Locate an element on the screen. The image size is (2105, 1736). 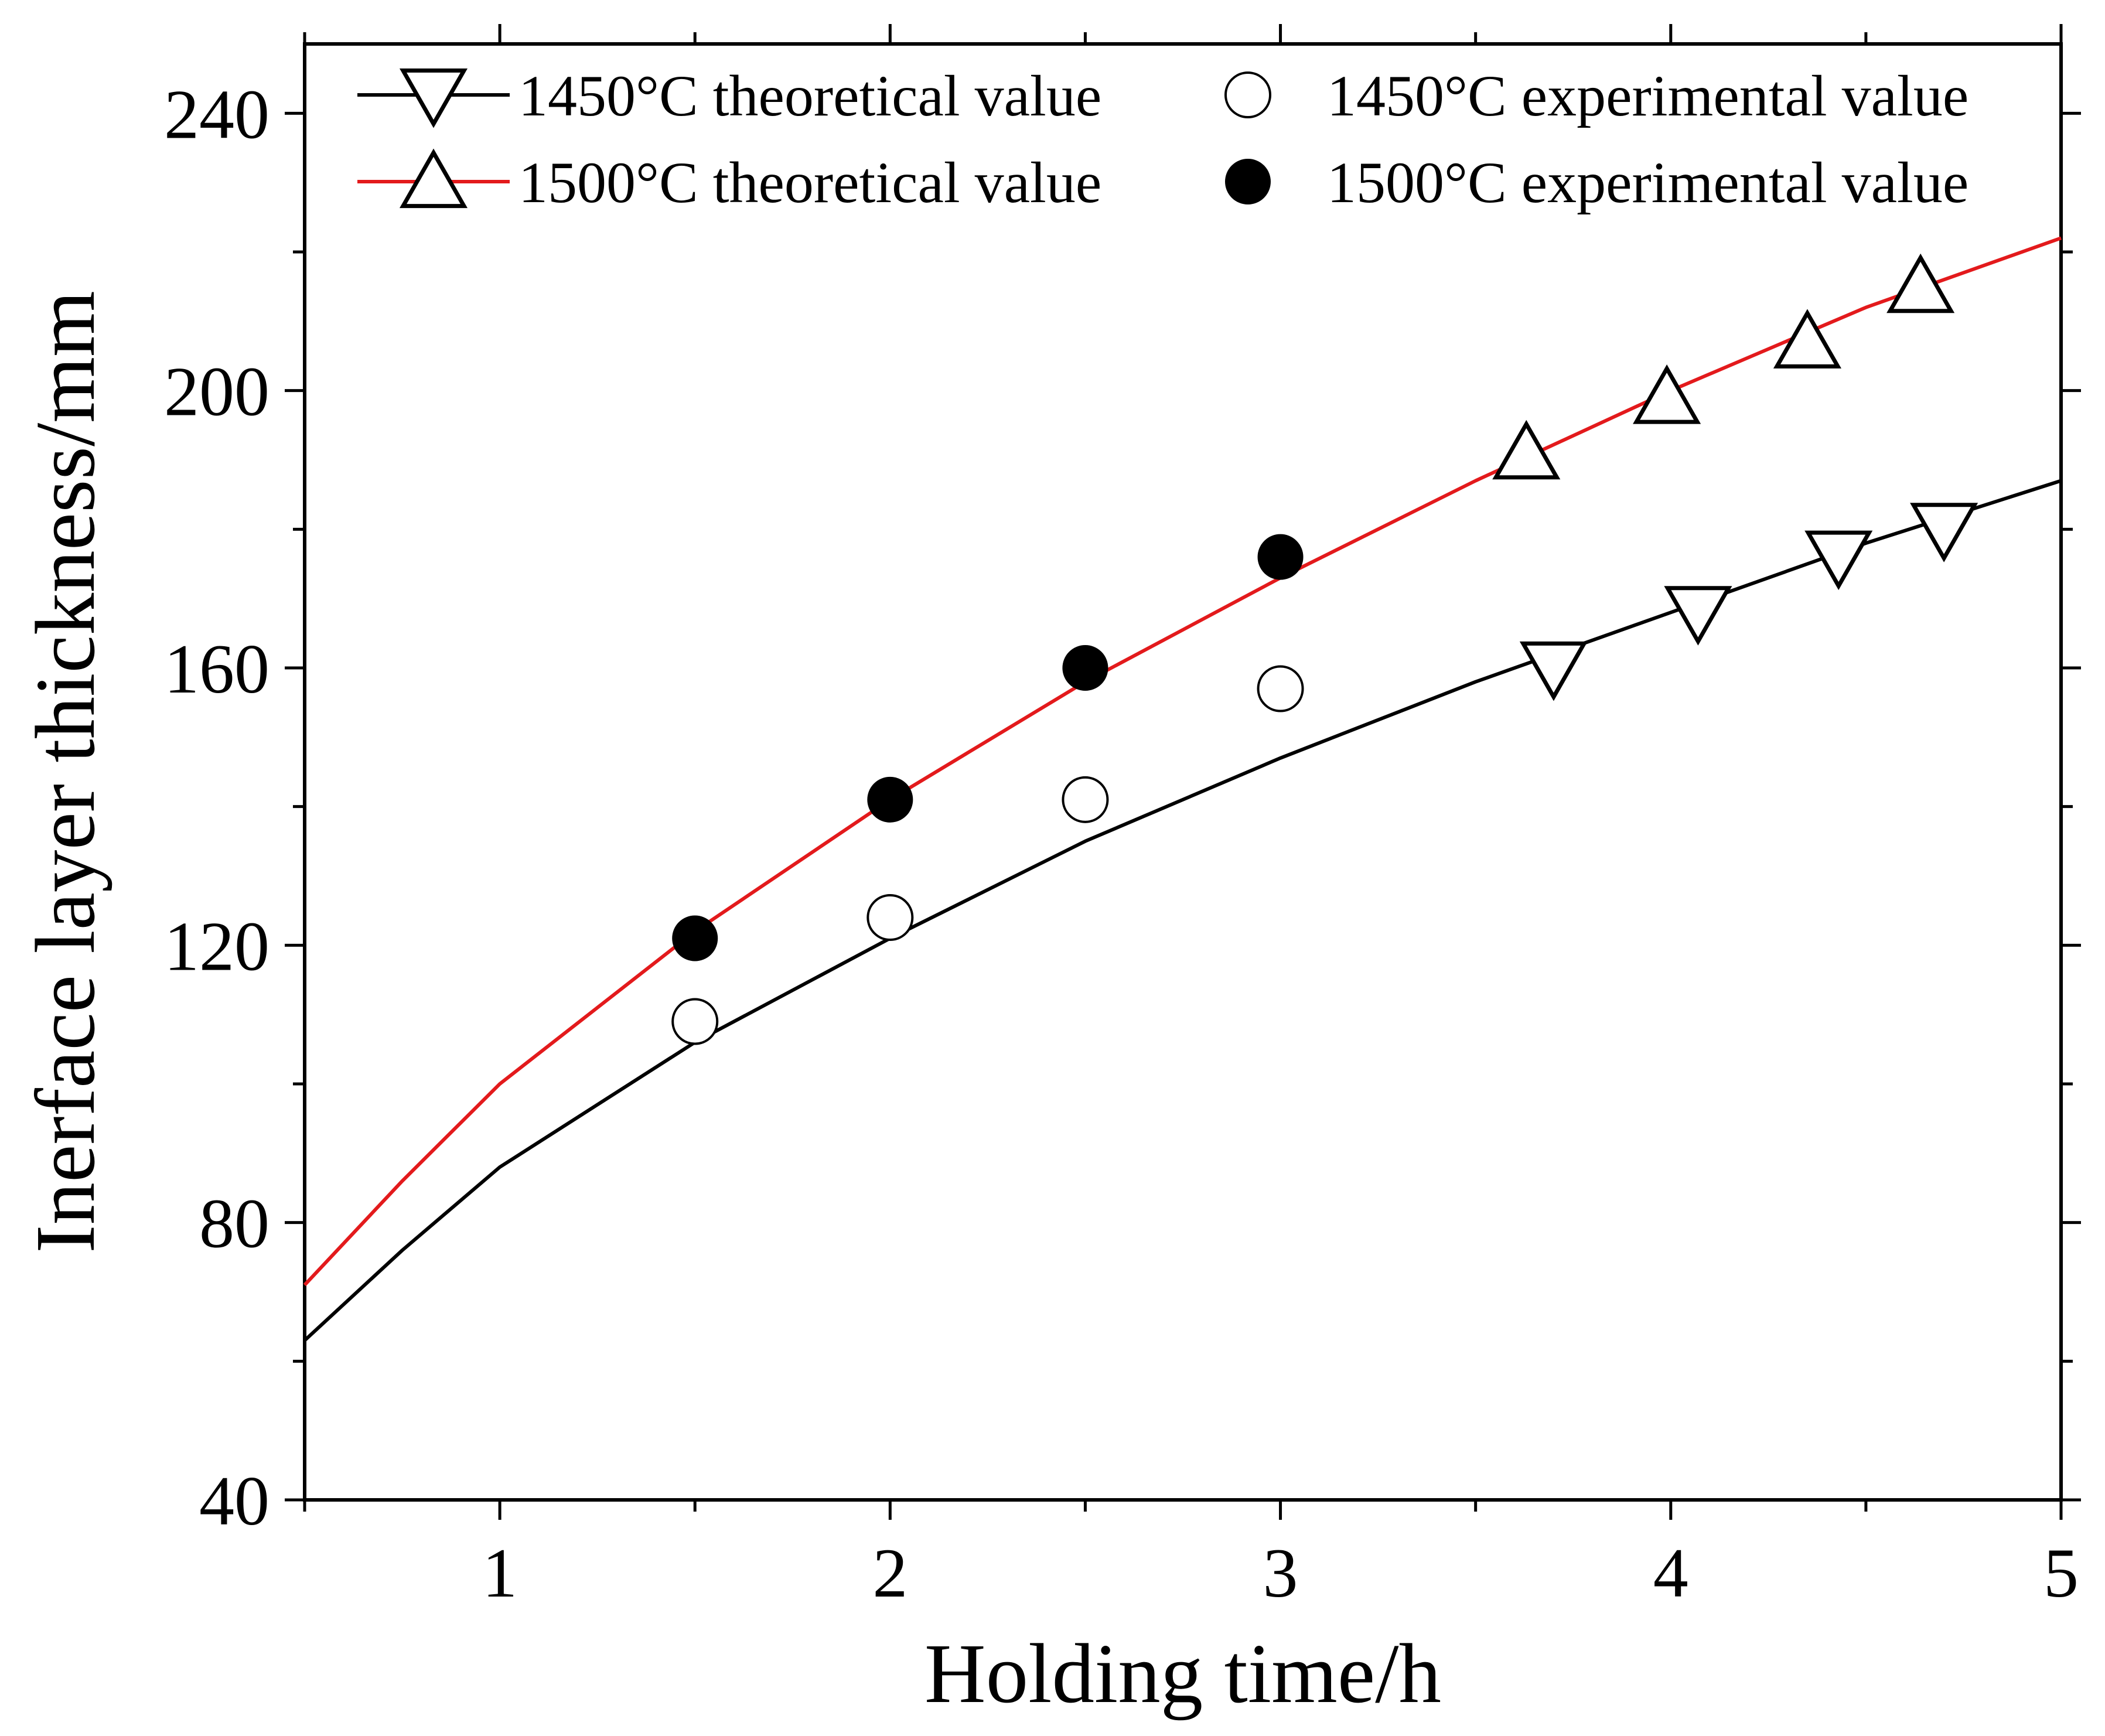
series-1500-experimental is located at coordinates (988, 747).